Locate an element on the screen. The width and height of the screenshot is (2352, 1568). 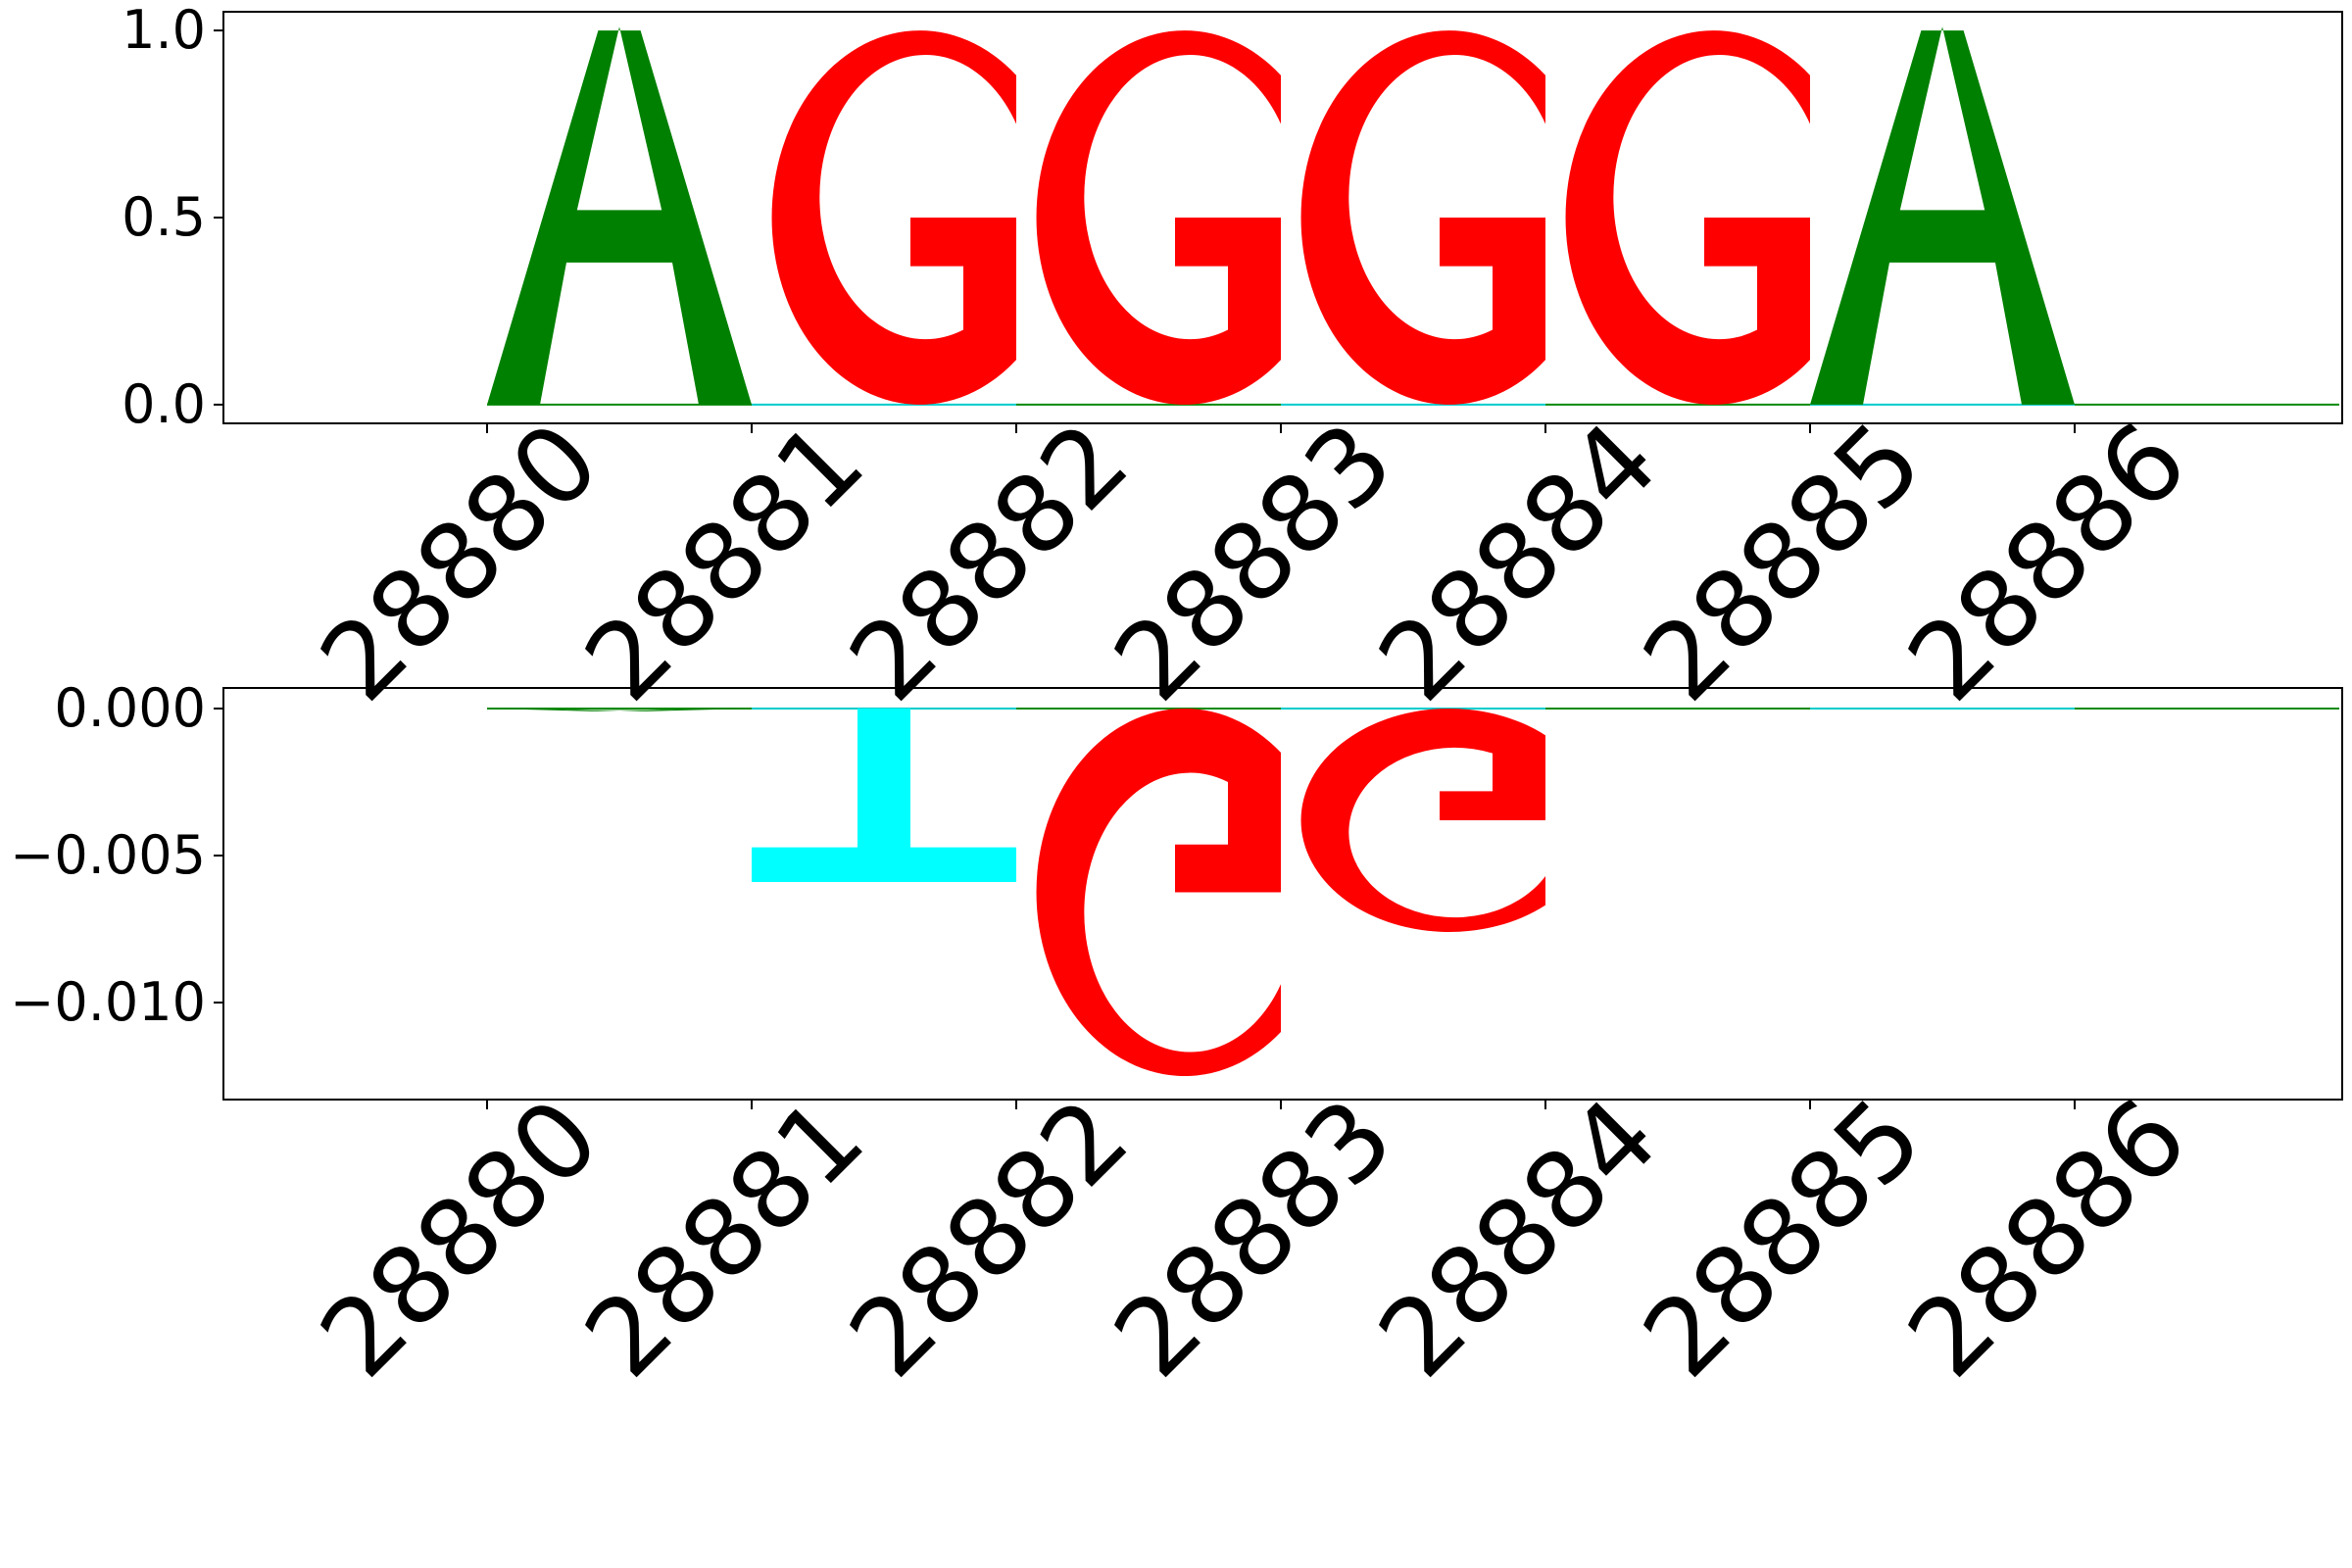
y-tick-label: 0.5 is located at coordinates (164, 217).